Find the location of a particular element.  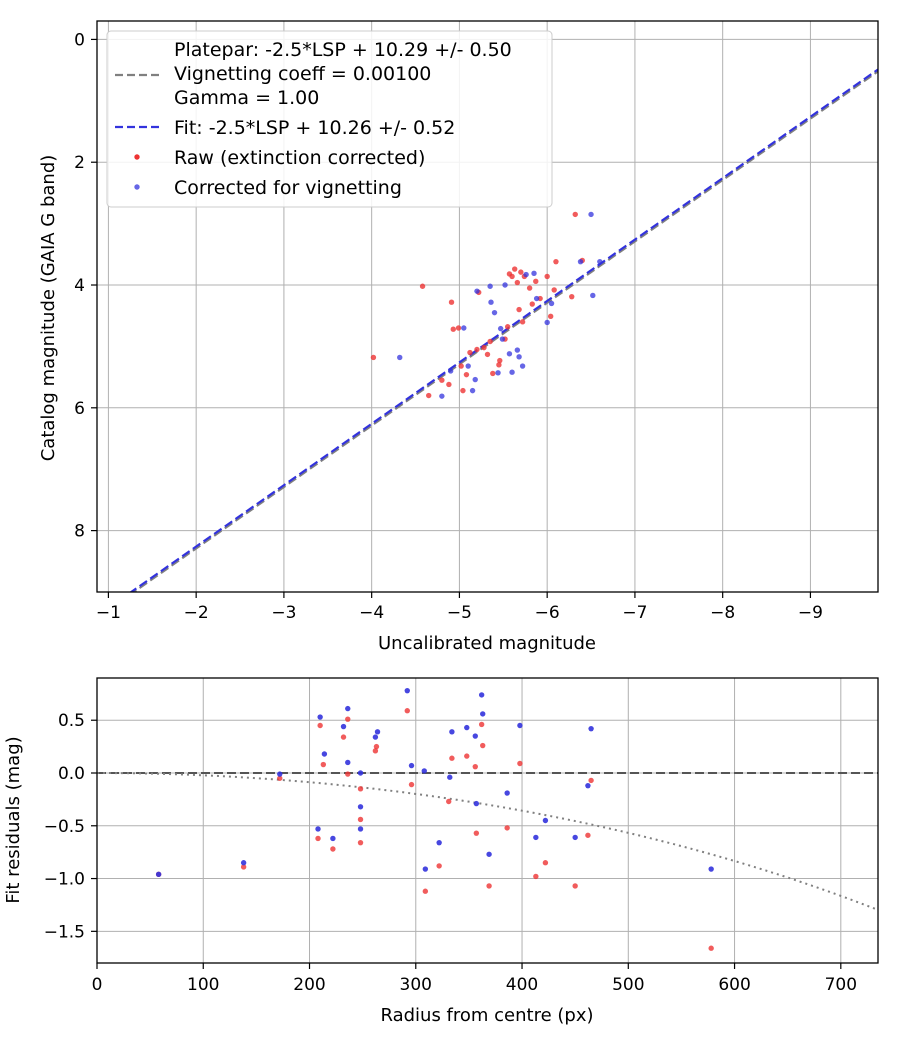

x-tick-label: −2 is located at coordinates (196, 613).